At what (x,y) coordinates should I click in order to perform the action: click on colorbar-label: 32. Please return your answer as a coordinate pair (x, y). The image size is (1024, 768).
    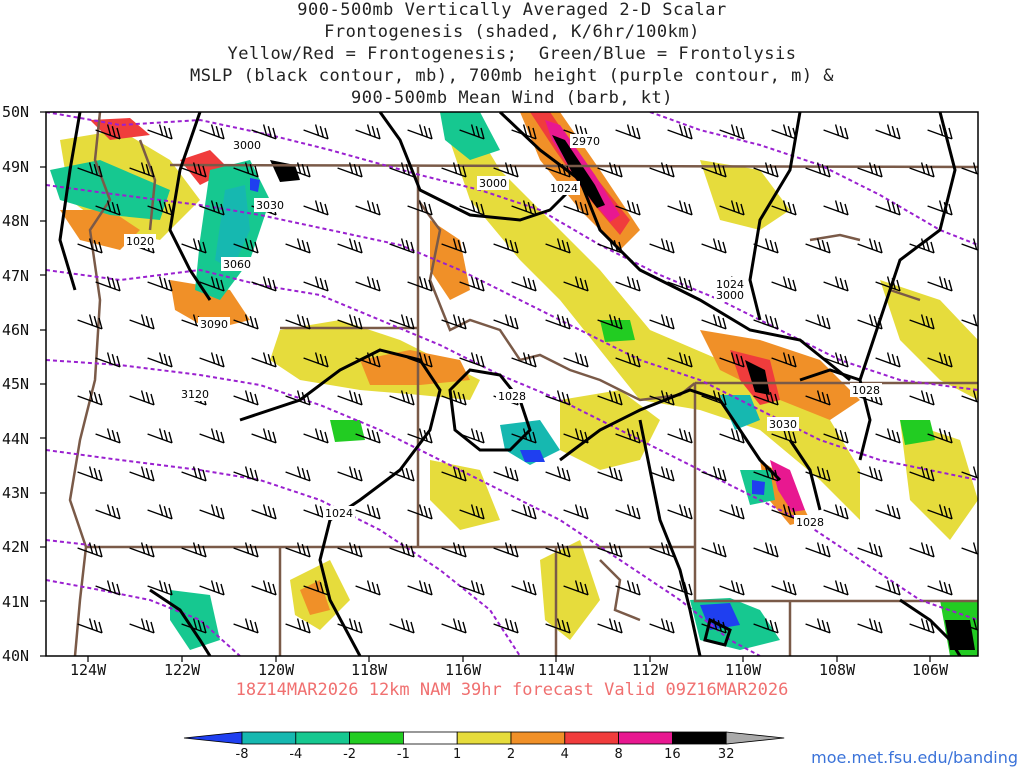
    Looking at the image, I should click on (726, 754).